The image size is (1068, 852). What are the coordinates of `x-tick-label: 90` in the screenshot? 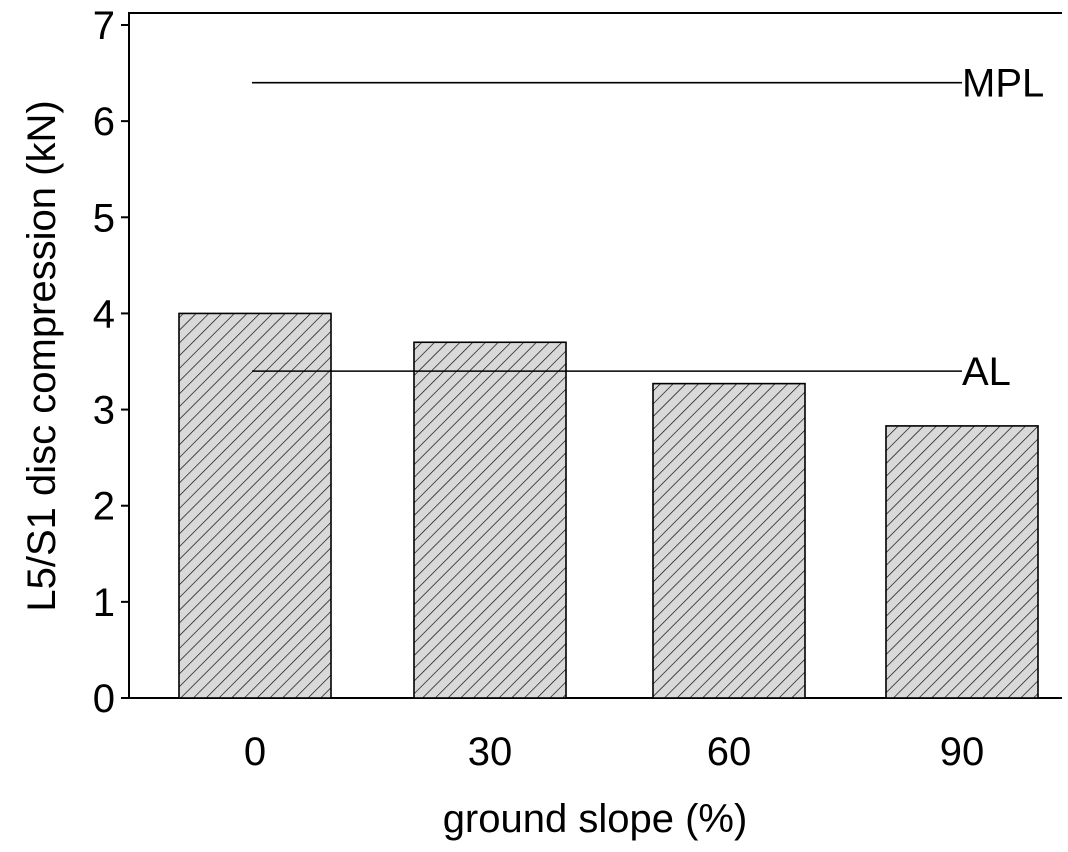 It's located at (962, 752).